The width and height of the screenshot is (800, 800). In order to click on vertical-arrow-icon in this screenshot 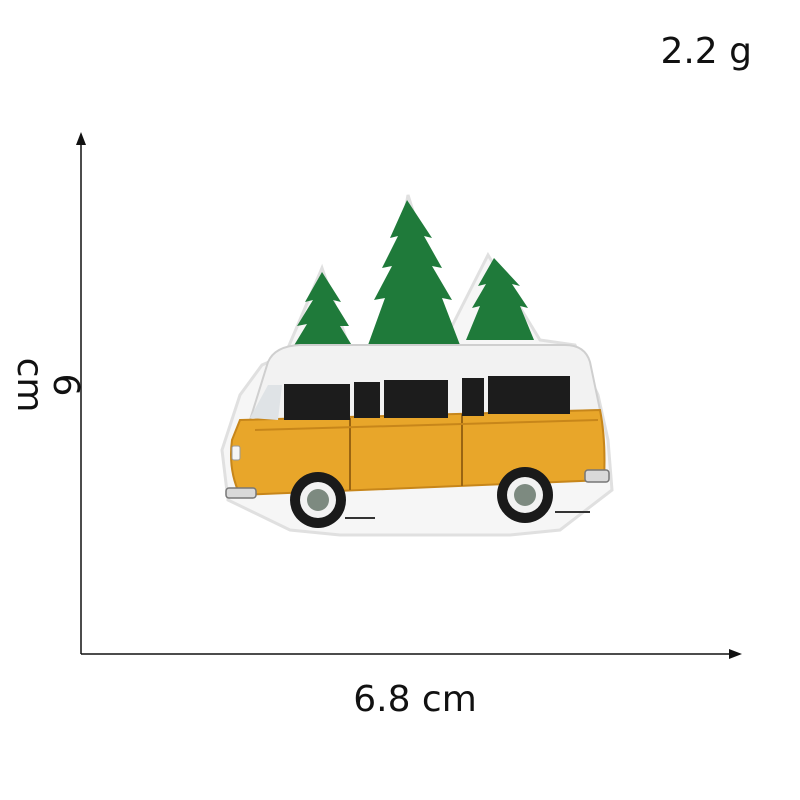, I will do `click(81, 138)`.